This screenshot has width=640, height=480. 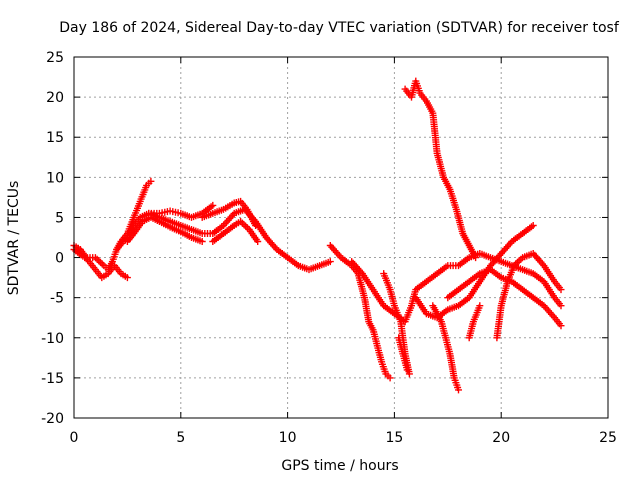 I want to click on series-track-m, so click(x=445, y=348).